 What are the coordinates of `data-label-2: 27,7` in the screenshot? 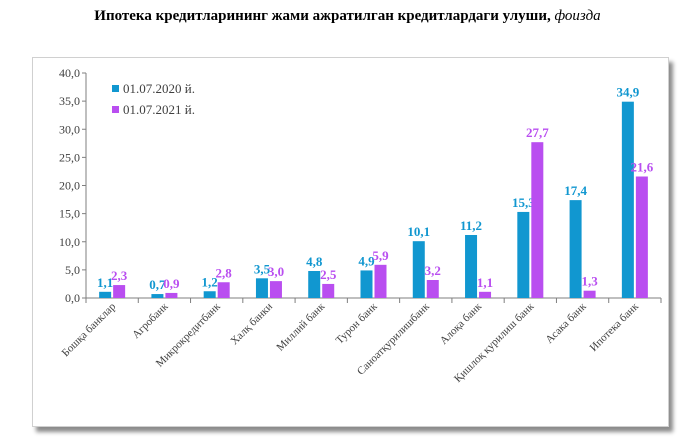 It's located at (537, 132).